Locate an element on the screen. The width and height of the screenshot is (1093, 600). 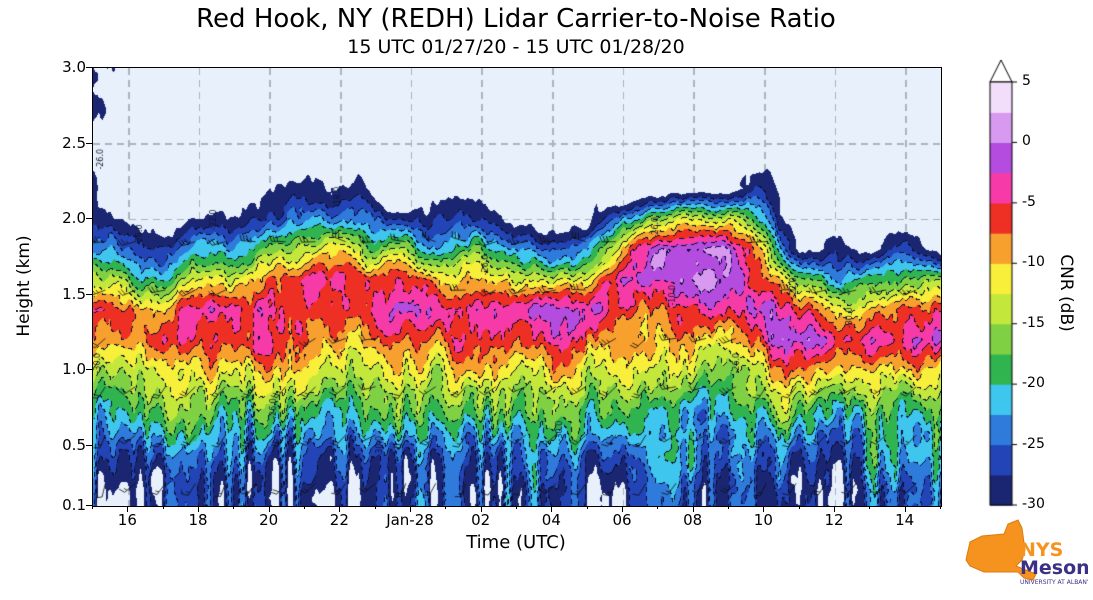
x-tick-label: 08 is located at coordinates (693, 520).